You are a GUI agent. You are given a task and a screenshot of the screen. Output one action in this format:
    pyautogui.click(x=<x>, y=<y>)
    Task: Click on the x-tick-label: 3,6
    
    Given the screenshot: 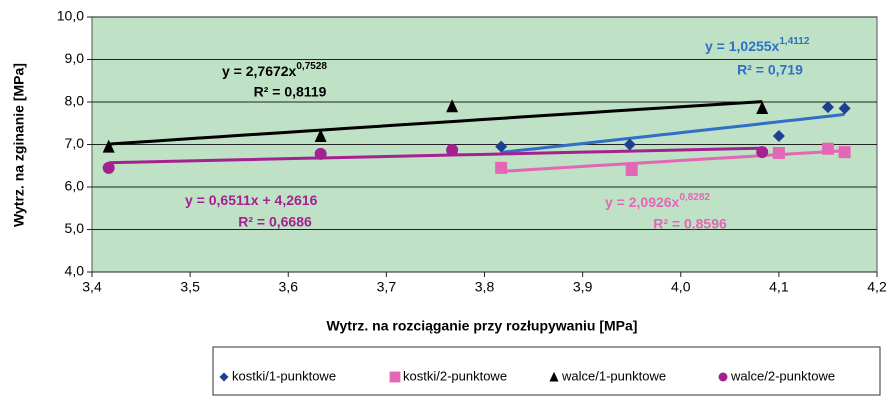 What is the action you would take?
    pyautogui.click(x=289, y=287)
    